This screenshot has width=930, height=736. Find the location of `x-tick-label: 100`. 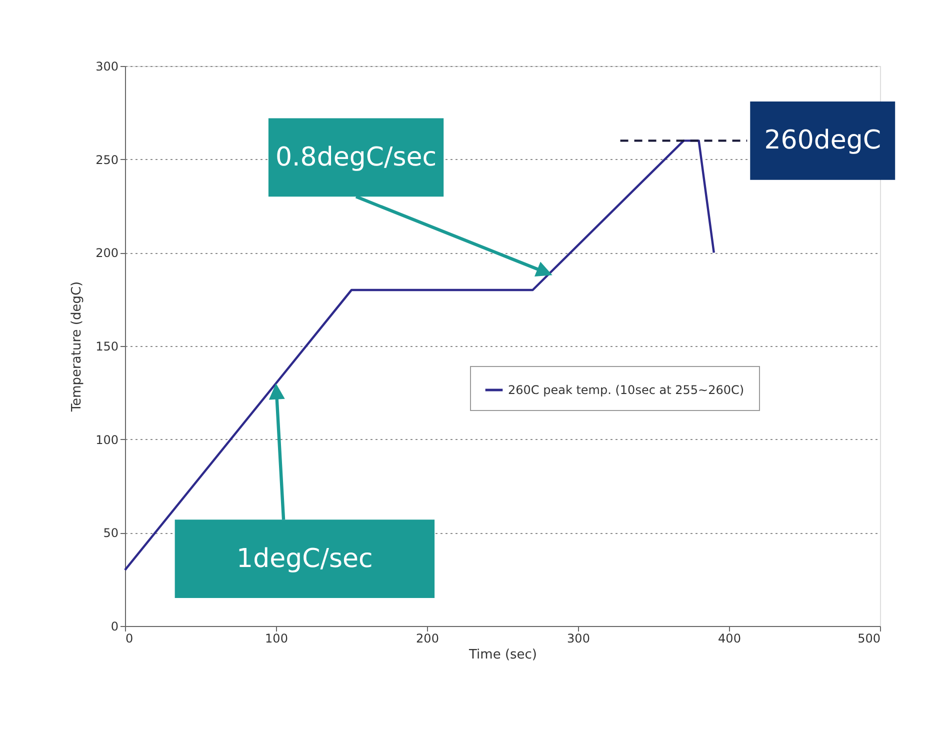

x-tick-label: 100 is located at coordinates (276, 639).